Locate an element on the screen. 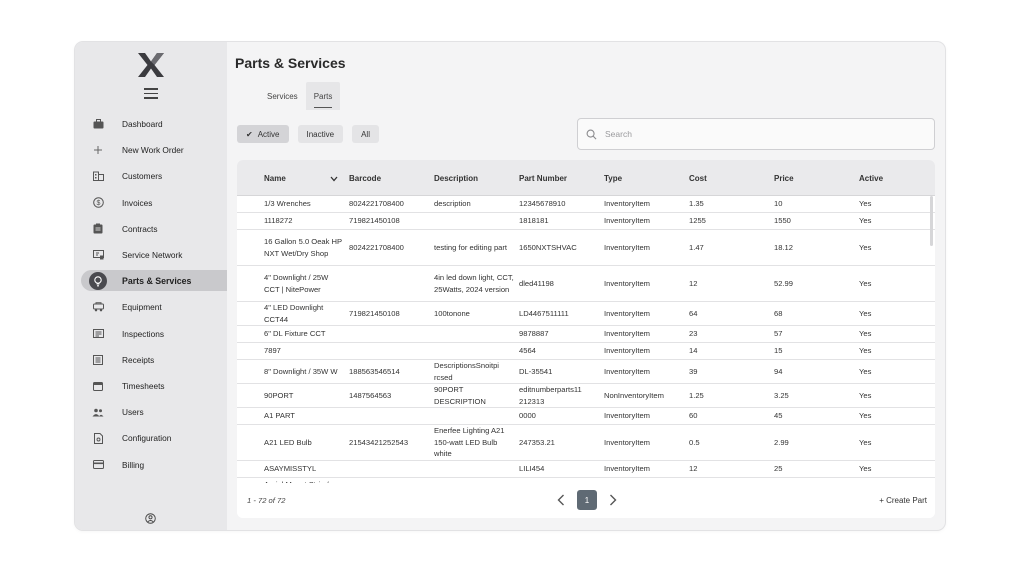 Image resolution: width=1024 pixels, height=576 pixels. cell-barcode: 21543421252543 is located at coordinates (379, 442).